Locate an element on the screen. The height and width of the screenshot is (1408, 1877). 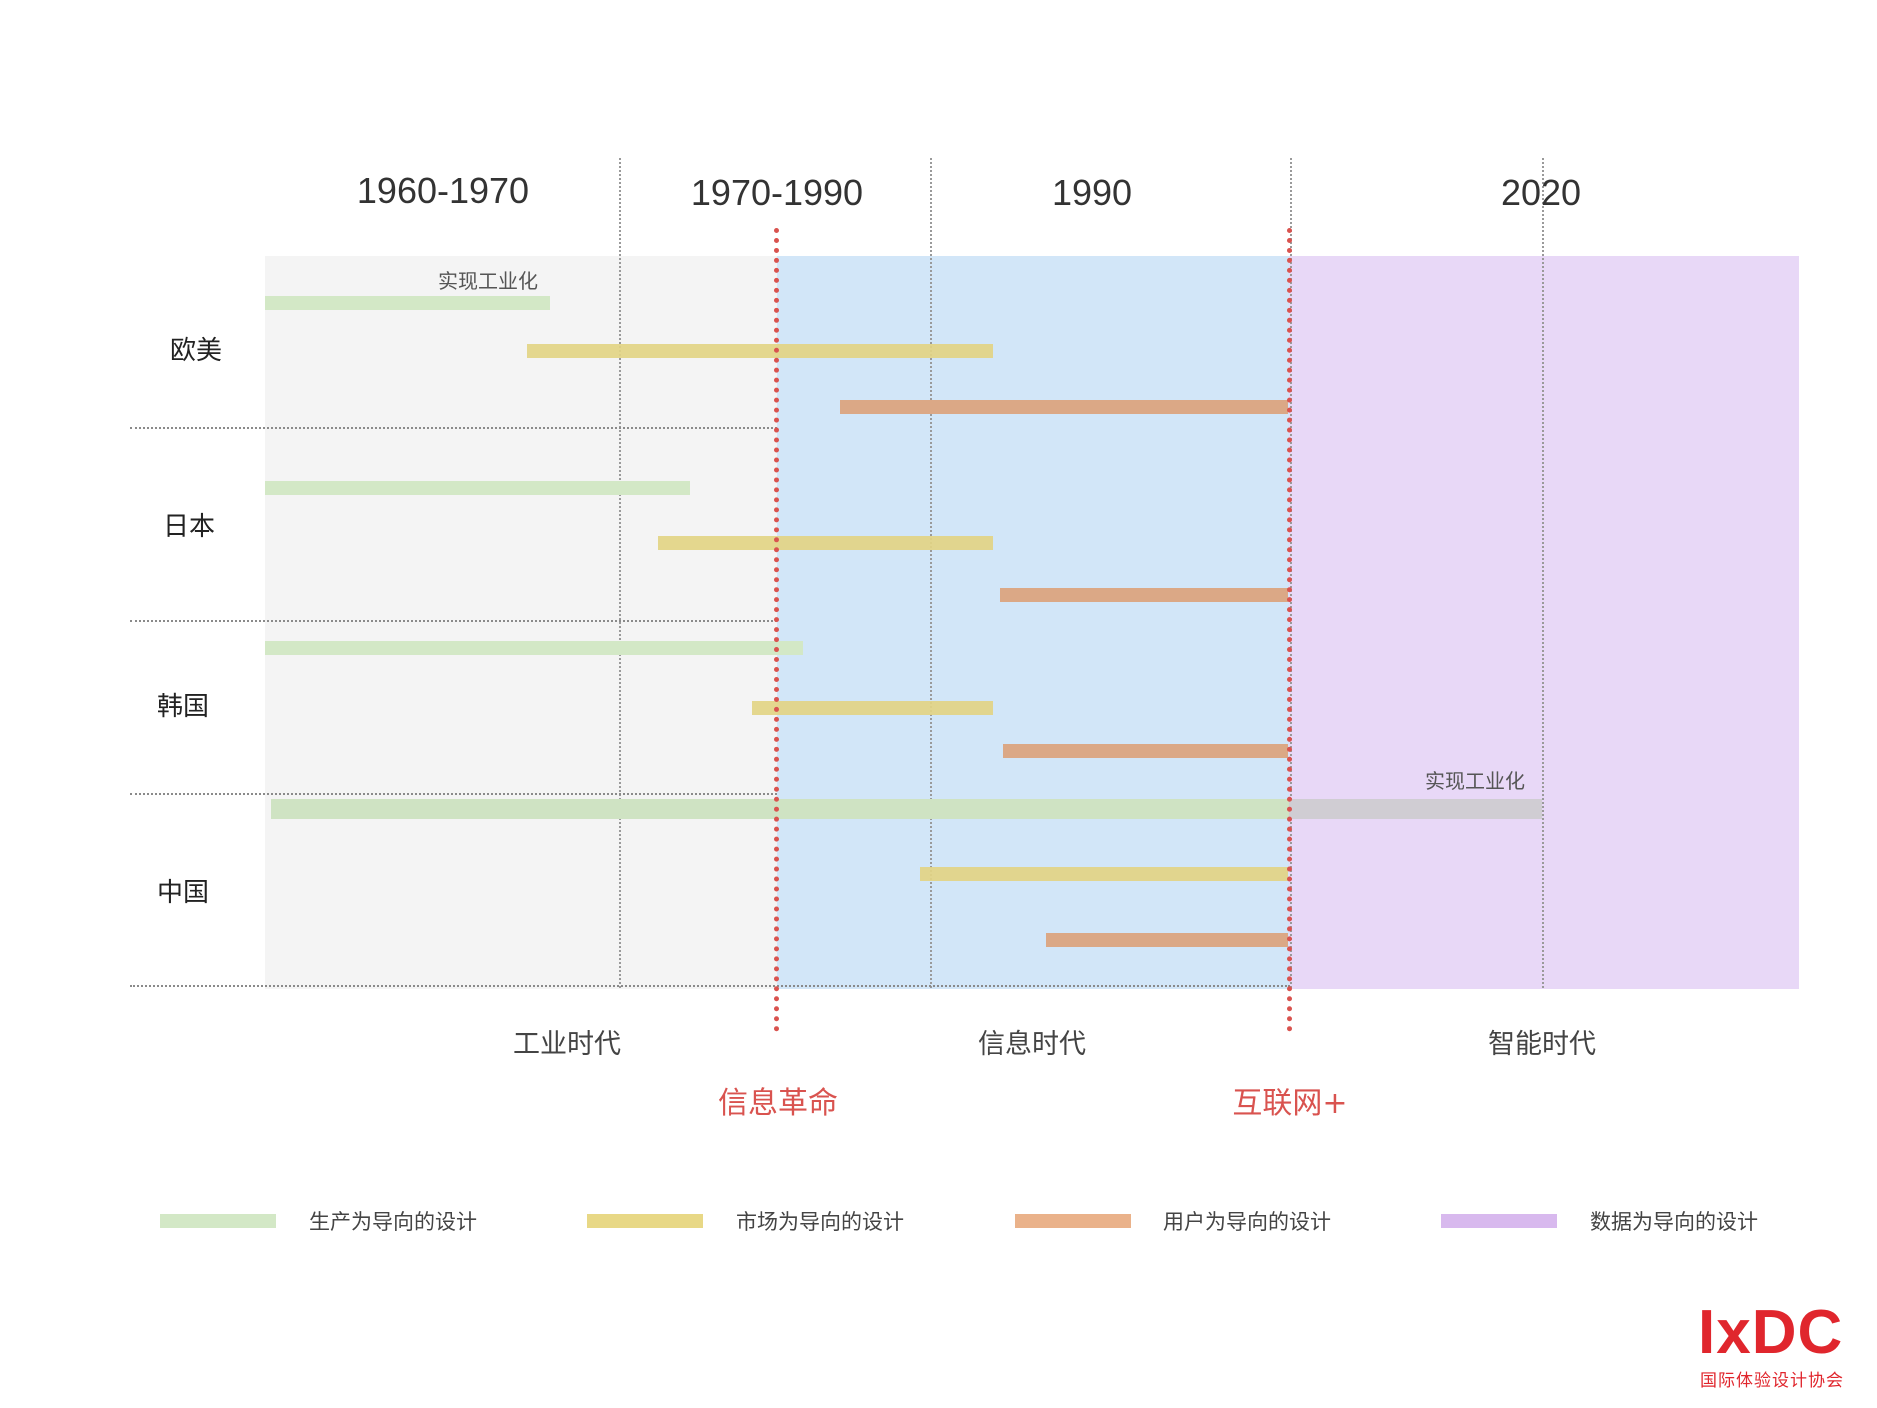
legend-label: 用户为导向的设计 is located at coordinates (1247, 1222).